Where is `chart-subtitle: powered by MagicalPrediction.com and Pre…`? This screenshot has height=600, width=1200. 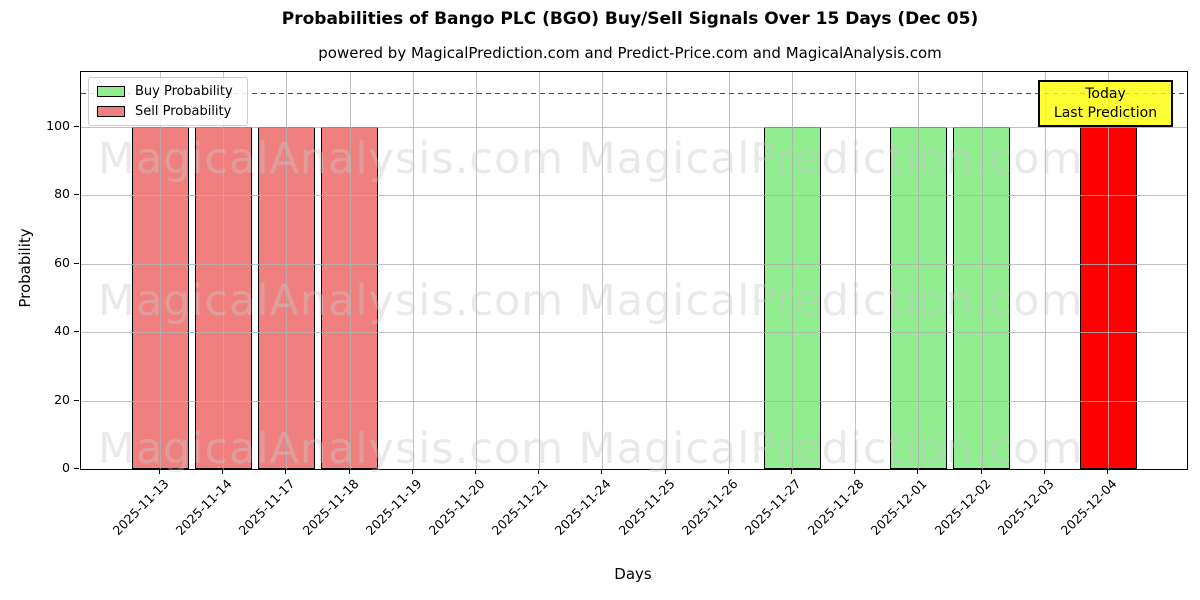 chart-subtitle: powered by MagicalPrediction.com and Pre… is located at coordinates (630, 53).